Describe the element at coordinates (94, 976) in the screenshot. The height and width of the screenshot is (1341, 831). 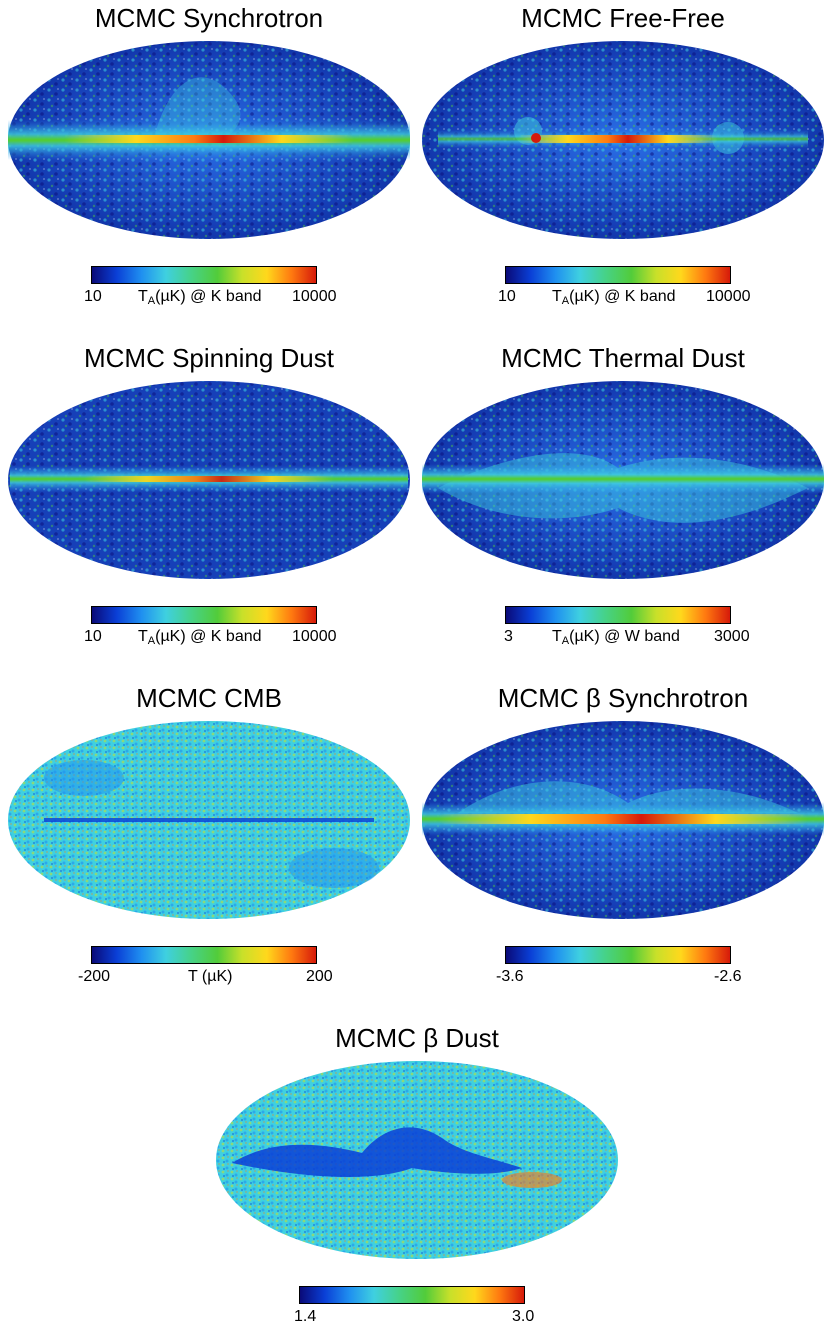
I see `colorbar-min-label: -200` at that location.